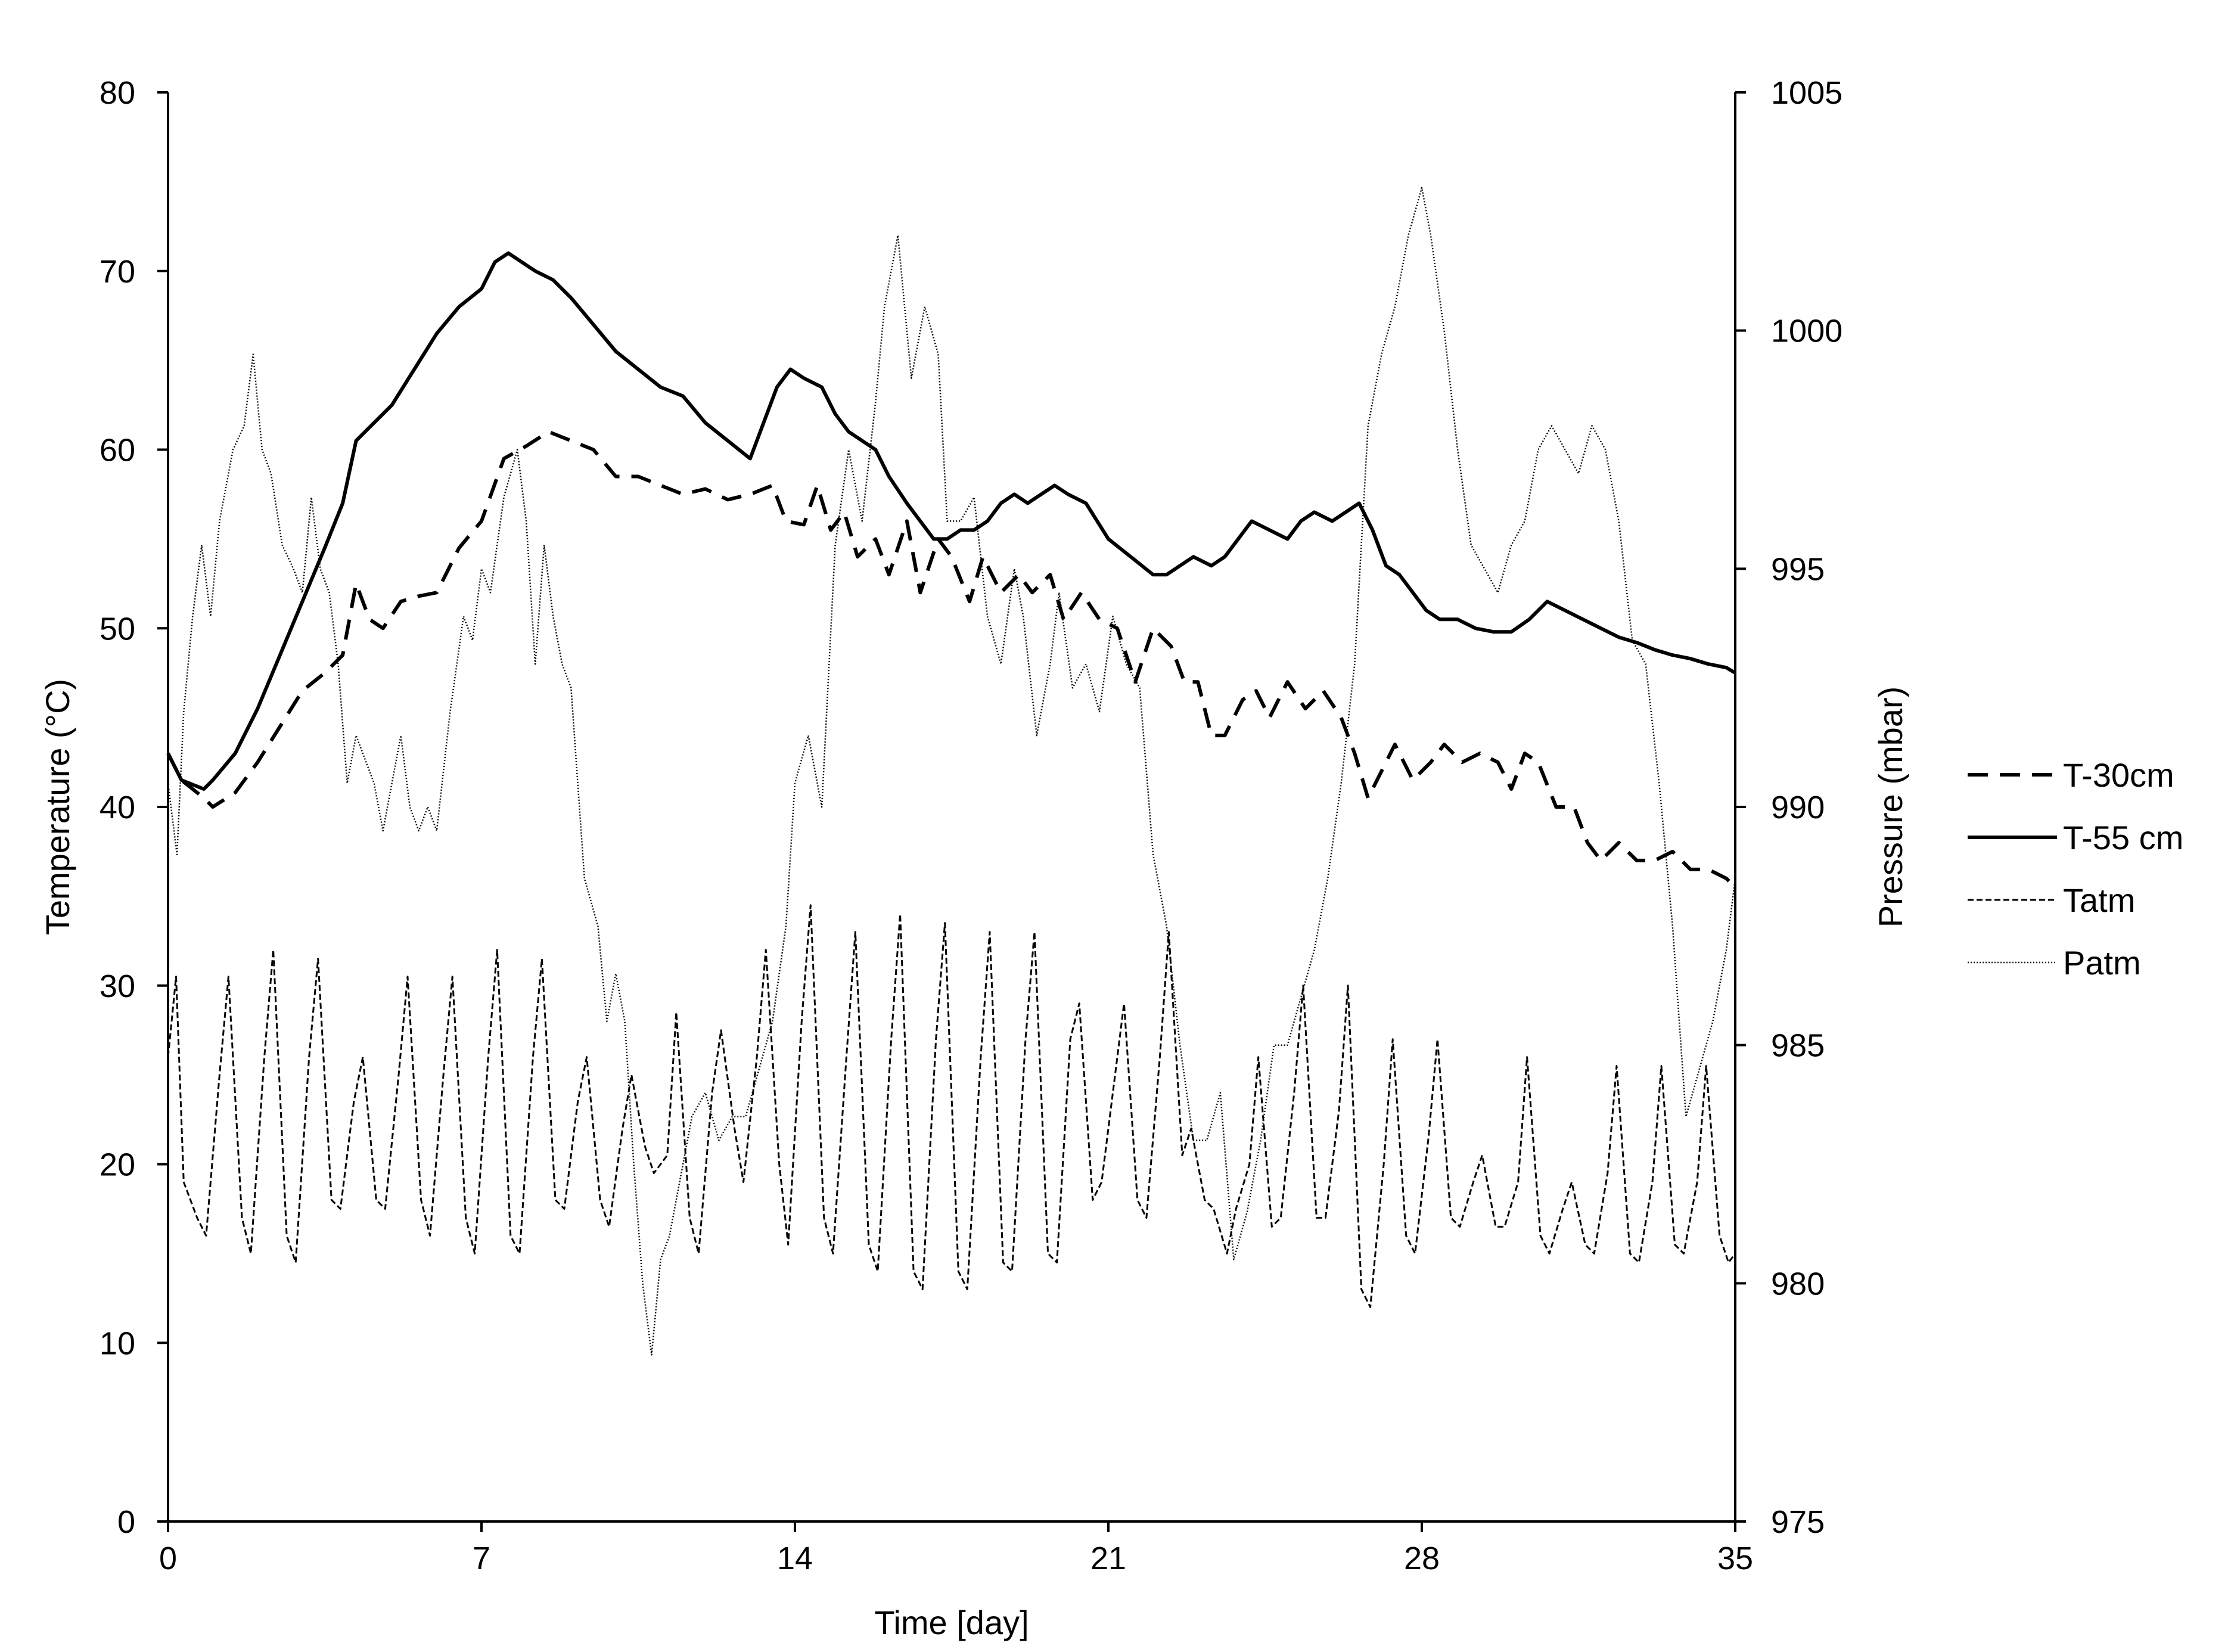  Describe the element at coordinates (1798, 1046) in the screenshot. I see `y2-tick-label: 985` at that location.